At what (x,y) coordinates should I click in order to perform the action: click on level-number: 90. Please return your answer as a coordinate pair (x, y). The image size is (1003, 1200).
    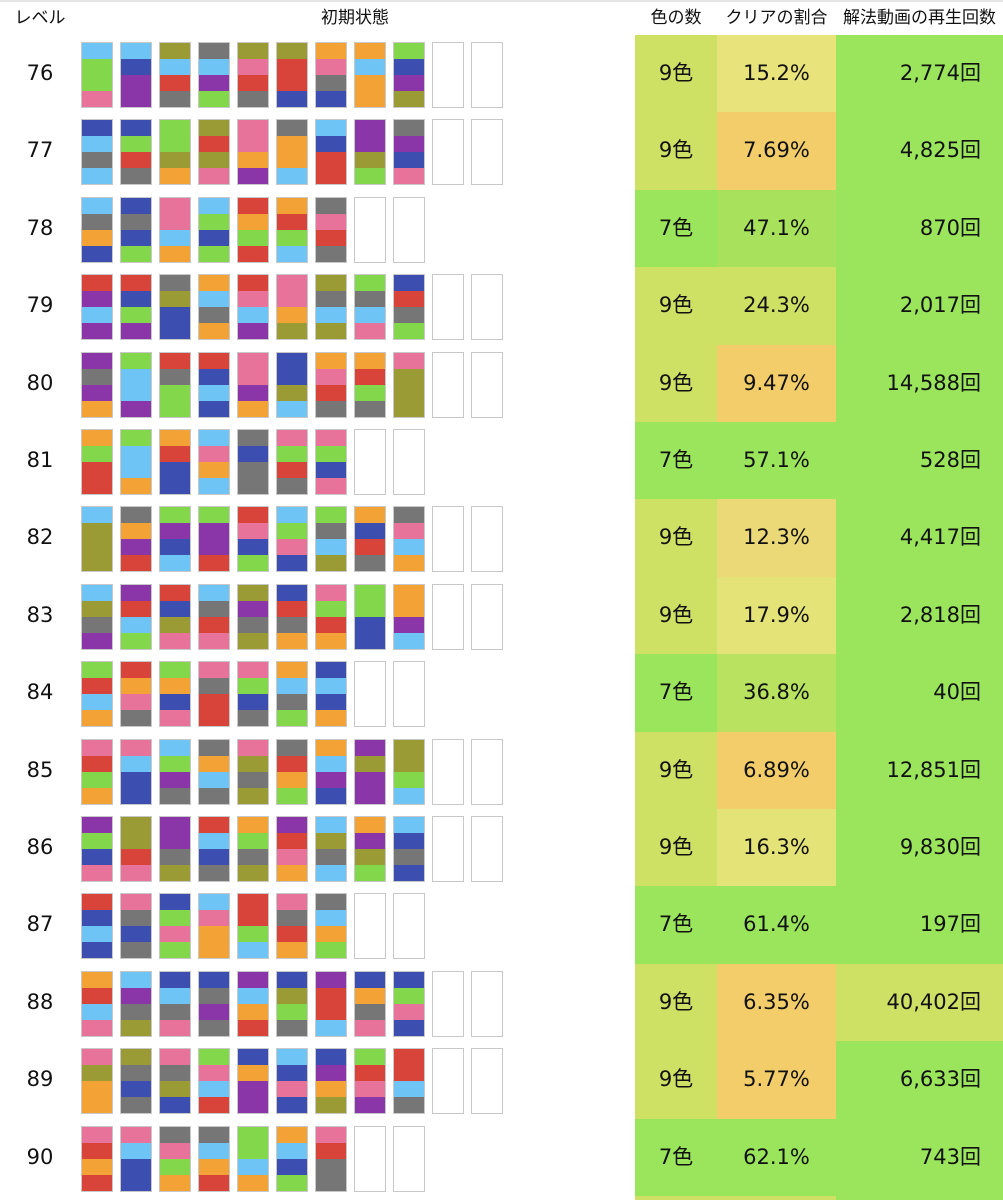
    Looking at the image, I should click on (40, 1156).